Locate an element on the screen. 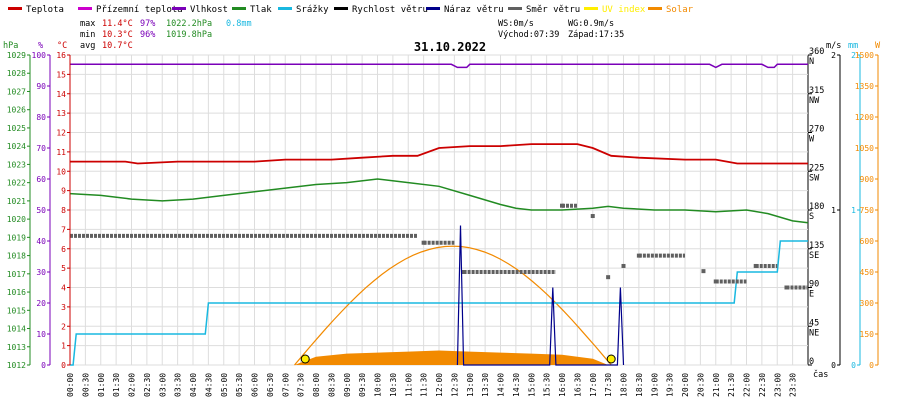 The image size is (900, 400). pressure-tick-label: 1020 is located at coordinates (16, 219).